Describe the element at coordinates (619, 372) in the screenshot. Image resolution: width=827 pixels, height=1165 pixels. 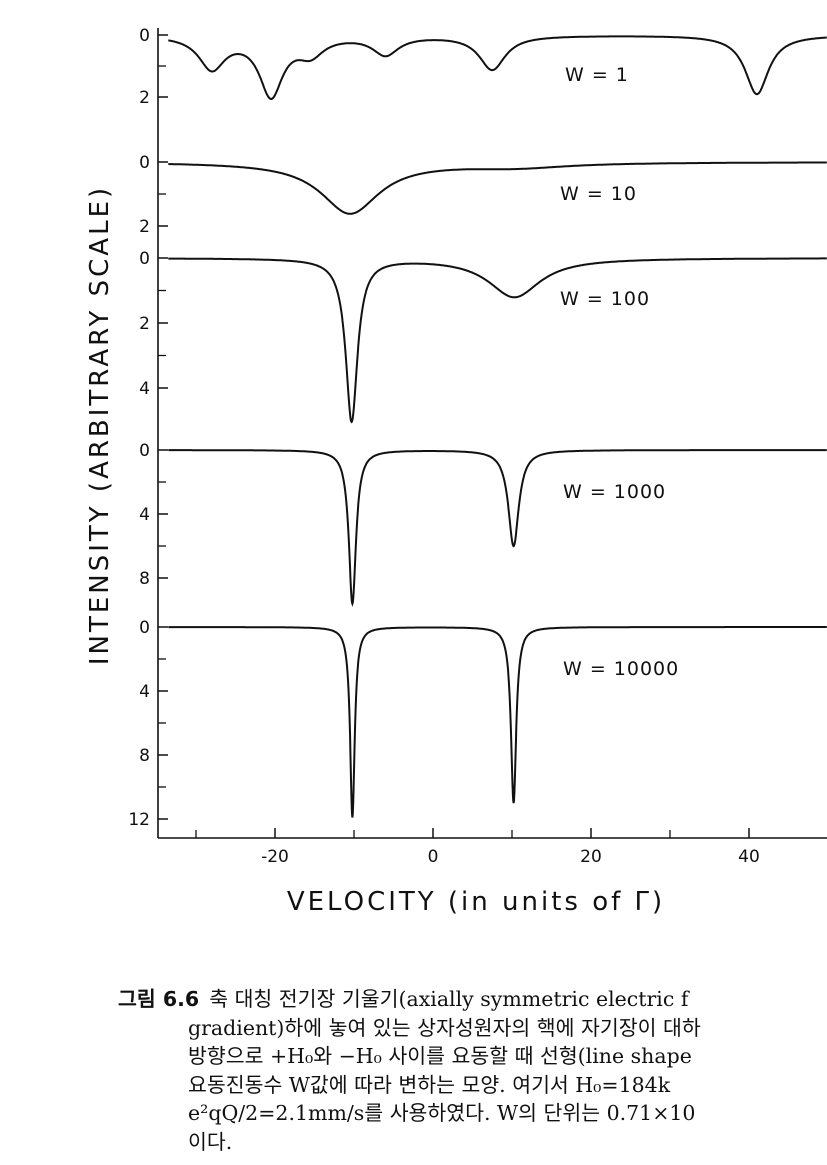
I see `labels-layer: W = 1 W = 10 W = 100 W = 1000 W = 10000` at that location.